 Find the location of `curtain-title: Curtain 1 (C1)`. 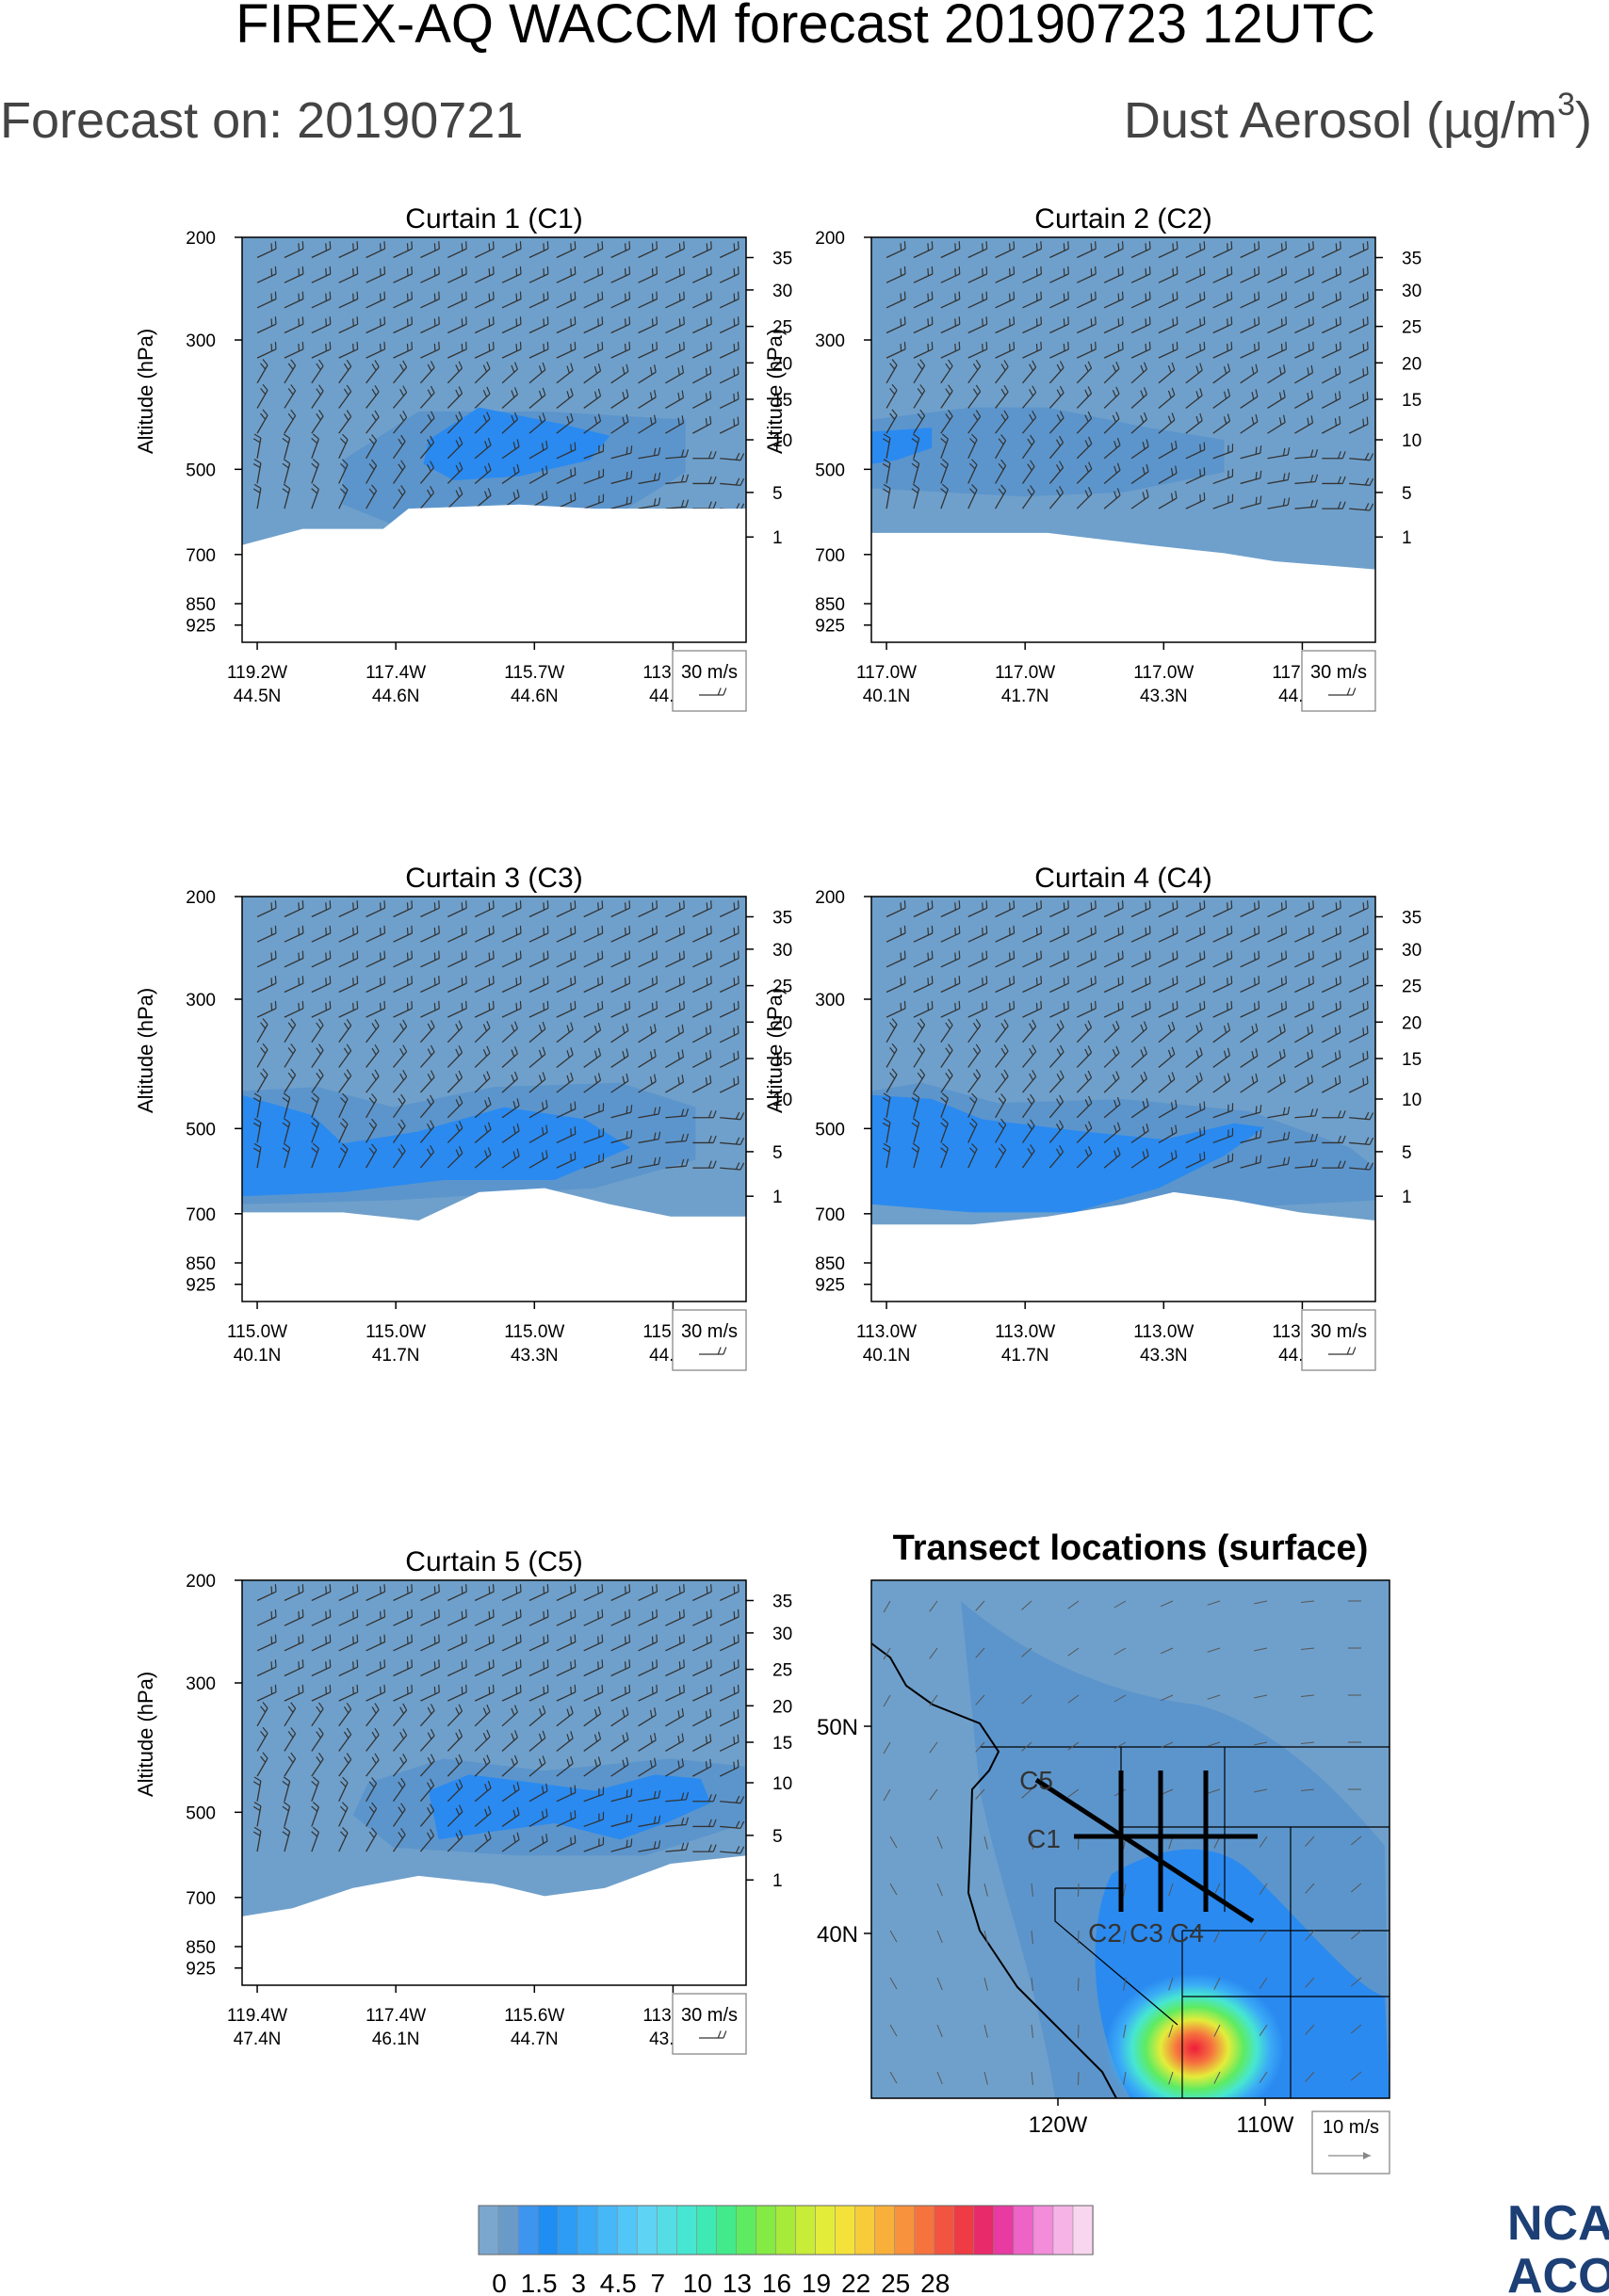

curtain-title: Curtain 1 (C1) is located at coordinates (493, 218).